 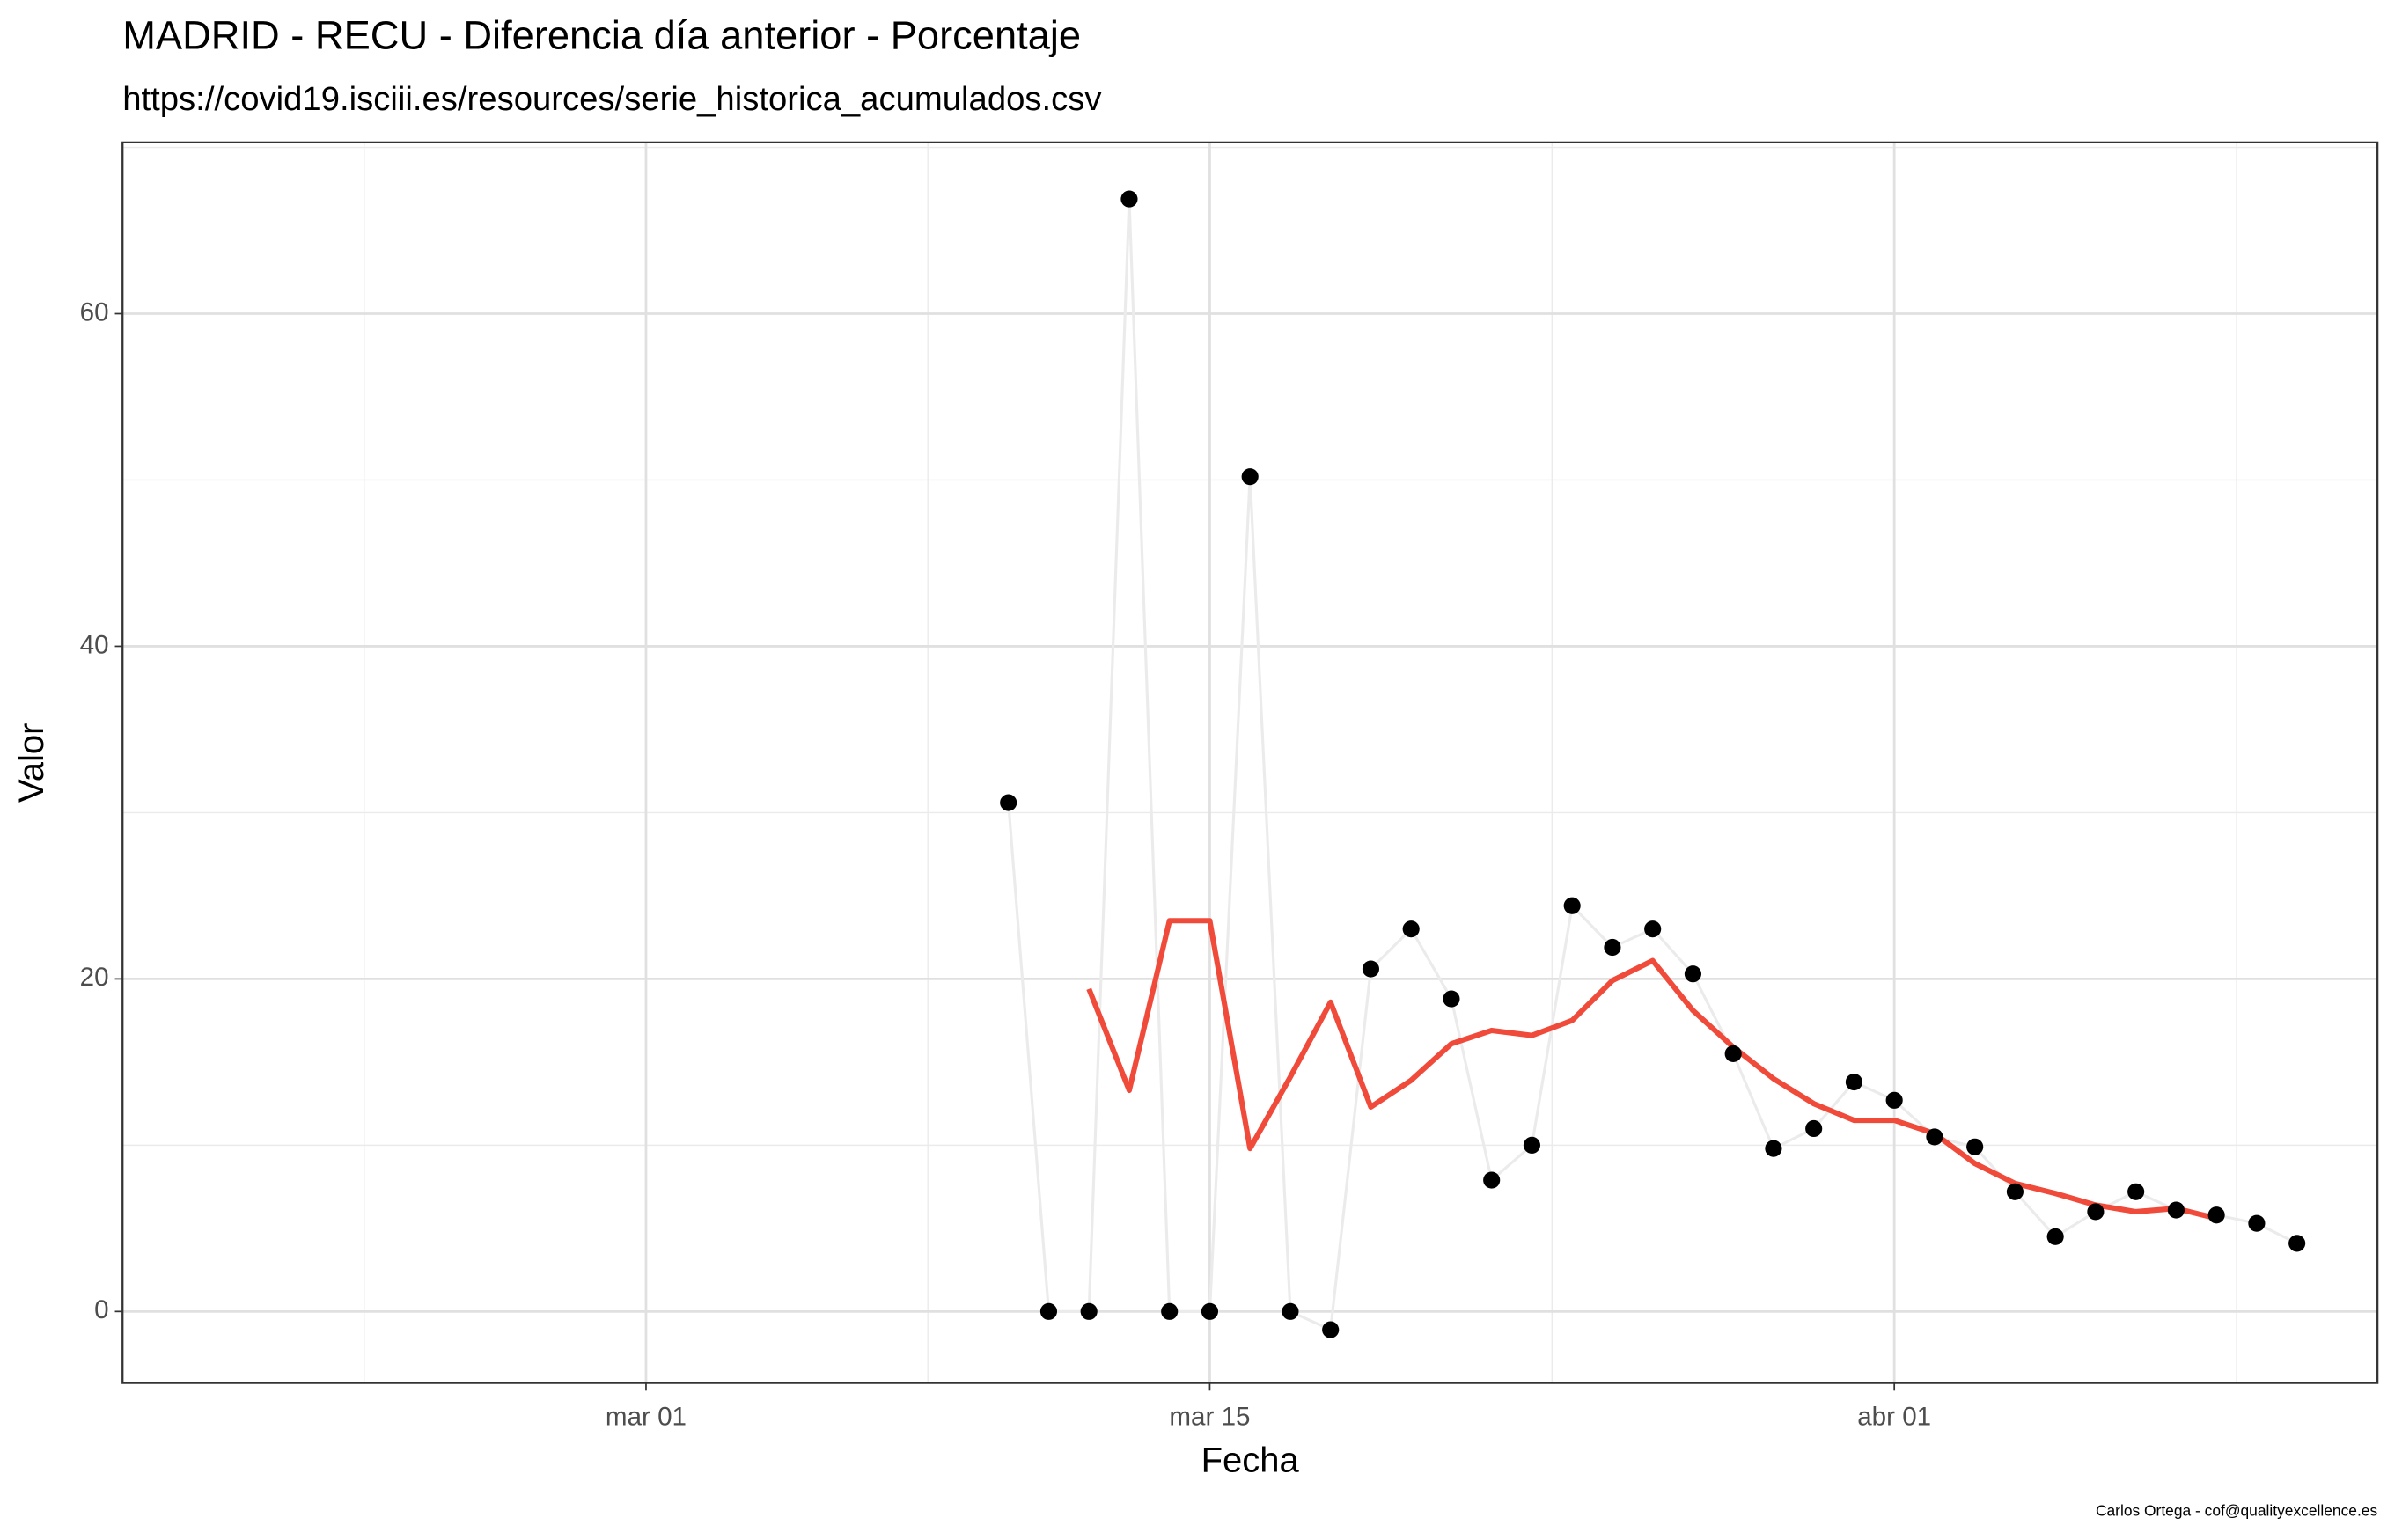 I want to click on y-tick-label: 0, so click(x=101, y=1310).